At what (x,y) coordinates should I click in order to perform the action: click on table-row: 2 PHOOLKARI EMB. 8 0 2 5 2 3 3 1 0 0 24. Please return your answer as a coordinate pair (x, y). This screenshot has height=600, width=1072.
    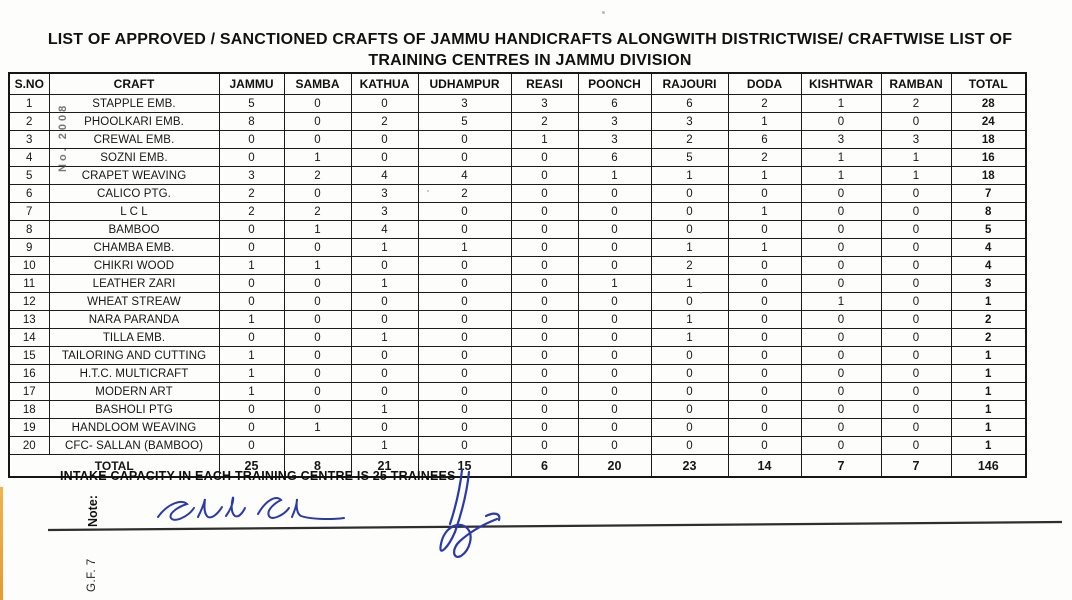
    Looking at the image, I should click on (517, 121).